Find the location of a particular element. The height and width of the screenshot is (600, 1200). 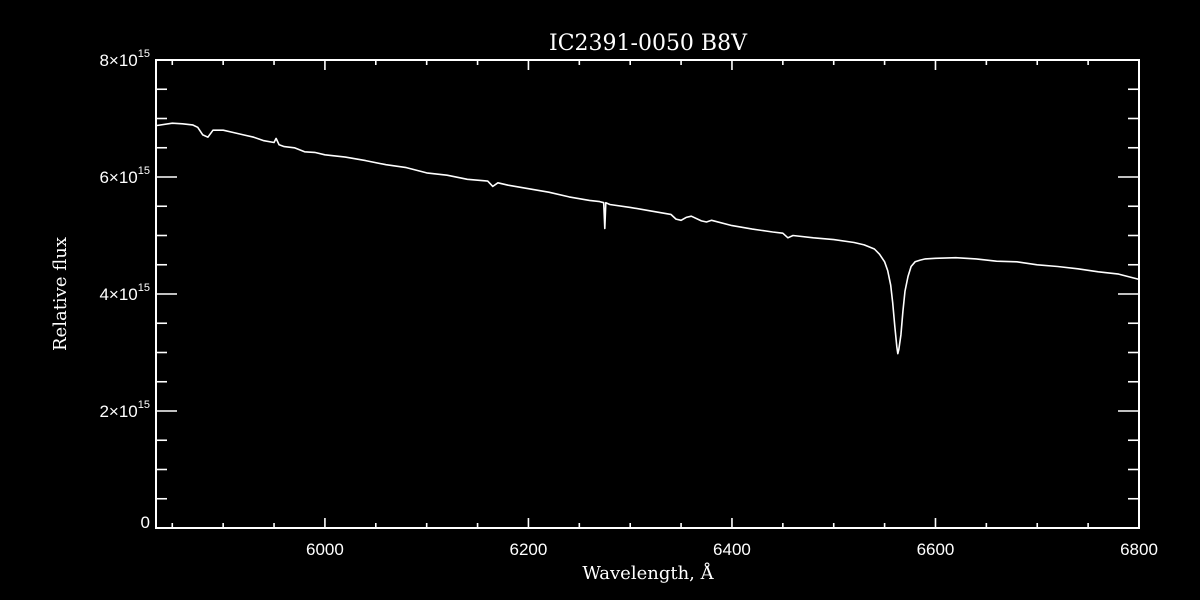

y-tick-mantissa: 2×10 is located at coordinates (118, 411).